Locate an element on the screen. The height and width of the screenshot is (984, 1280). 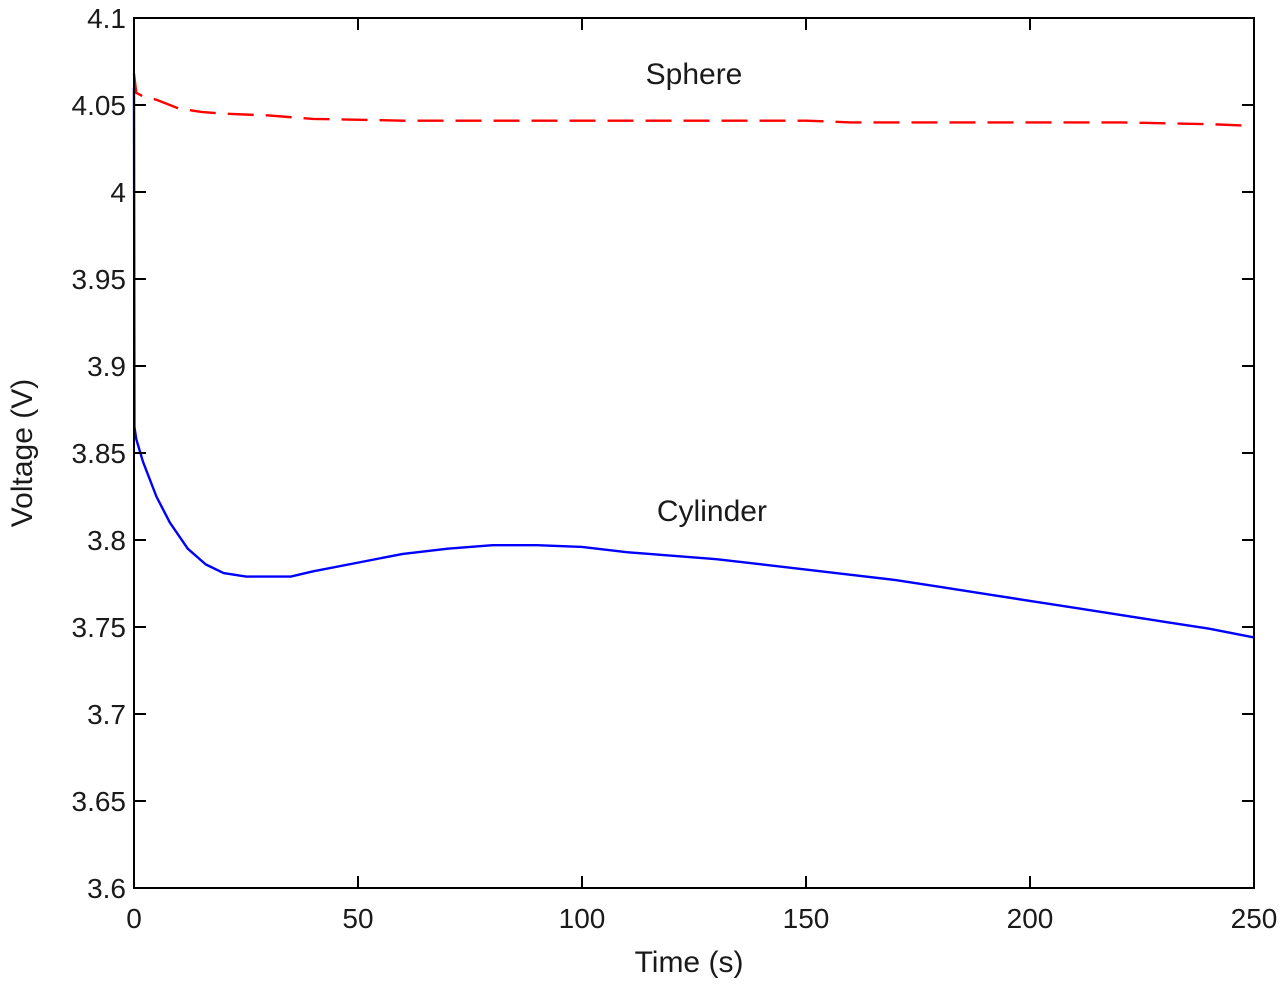
y-tick-label: 4.05 is located at coordinates (99, 105).